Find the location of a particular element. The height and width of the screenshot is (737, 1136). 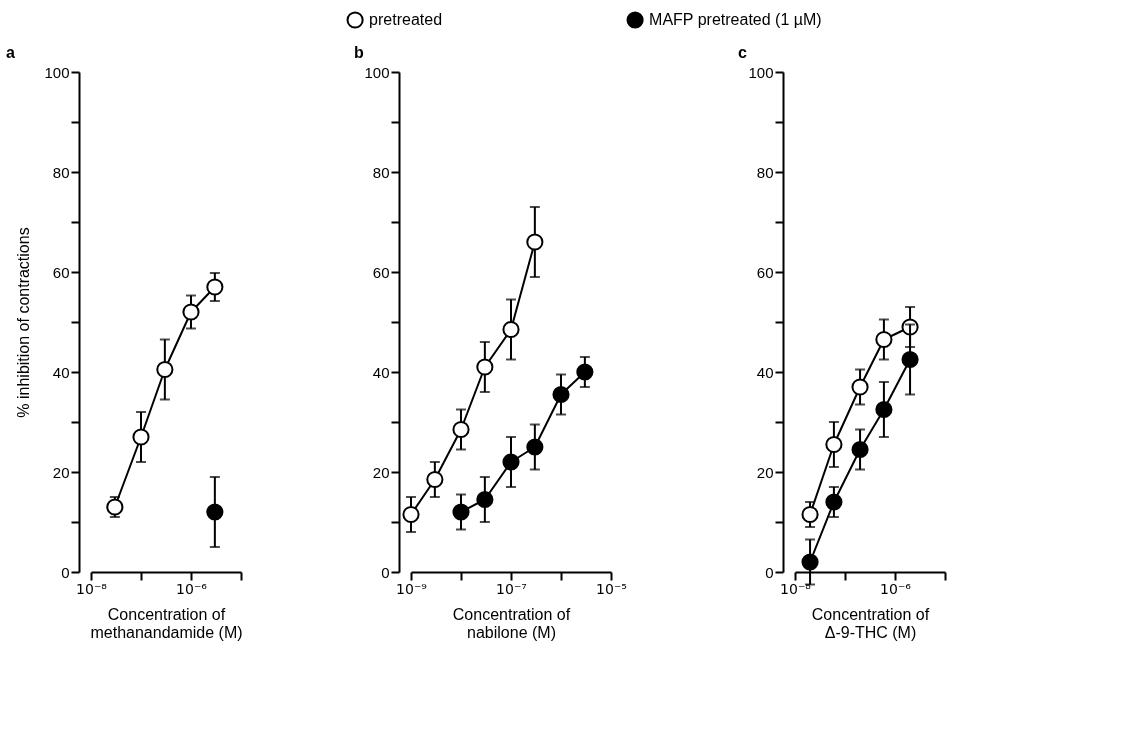

x-tick-label: 10⁻⁵ is located at coordinates (611, 588).